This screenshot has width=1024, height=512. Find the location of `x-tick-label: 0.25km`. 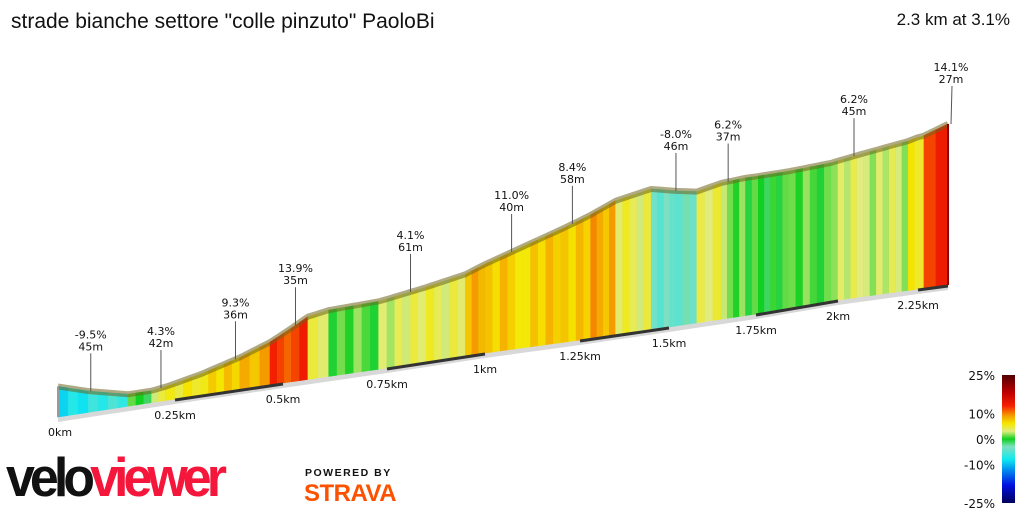

x-tick-label: 0.25km is located at coordinates (175, 415).